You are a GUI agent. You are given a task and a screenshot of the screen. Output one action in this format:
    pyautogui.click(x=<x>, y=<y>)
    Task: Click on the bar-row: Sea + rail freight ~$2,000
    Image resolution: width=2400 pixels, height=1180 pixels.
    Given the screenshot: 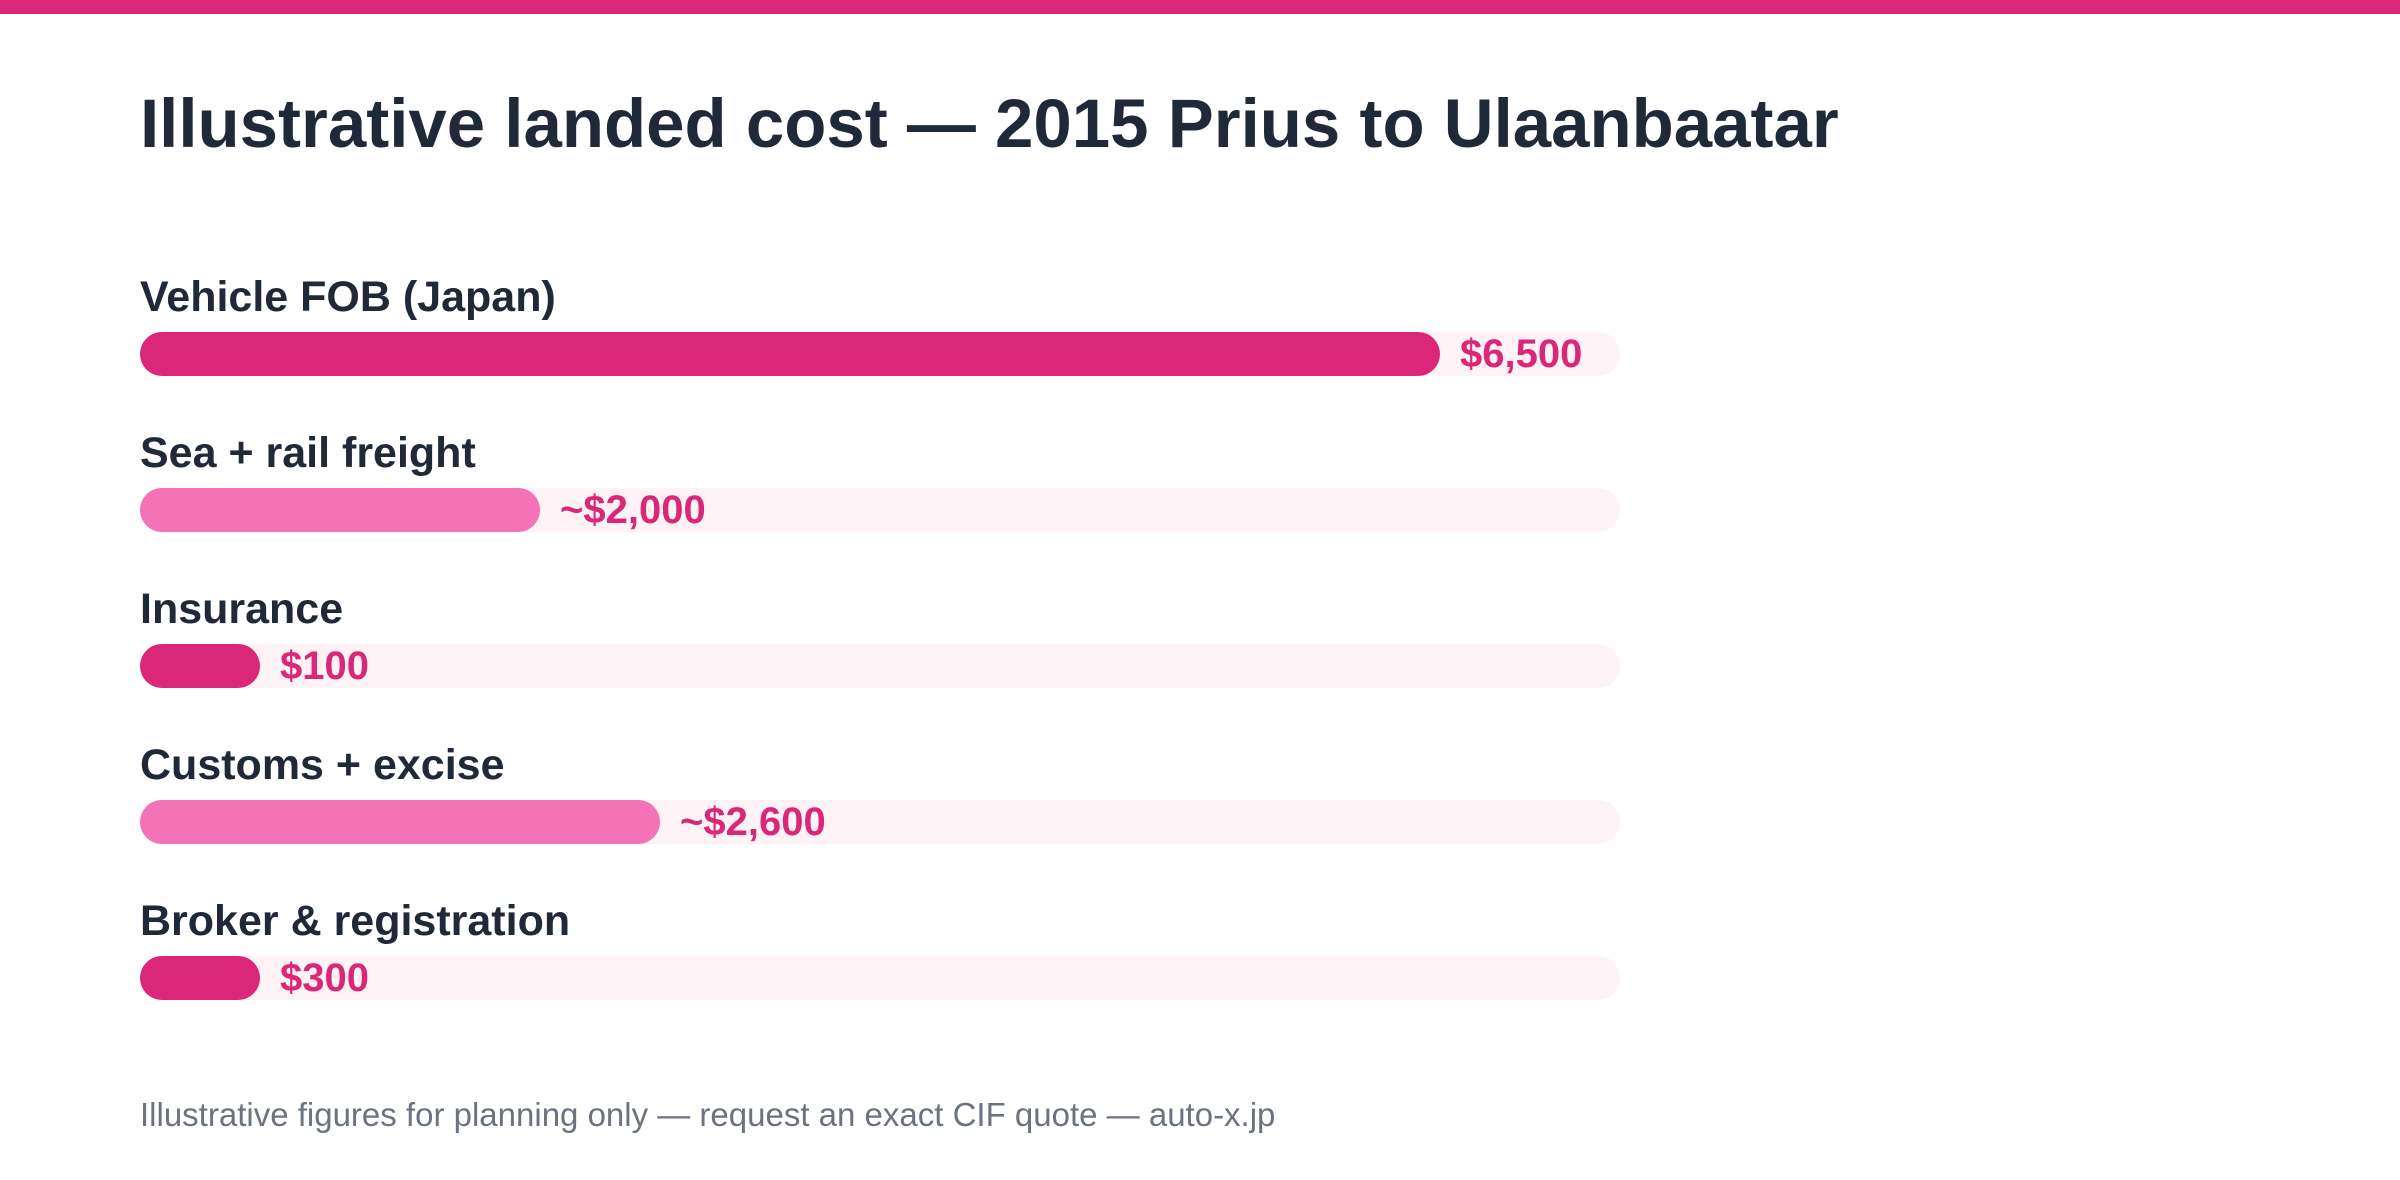 What is the action you would take?
    pyautogui.click(x=880, y=504)
    